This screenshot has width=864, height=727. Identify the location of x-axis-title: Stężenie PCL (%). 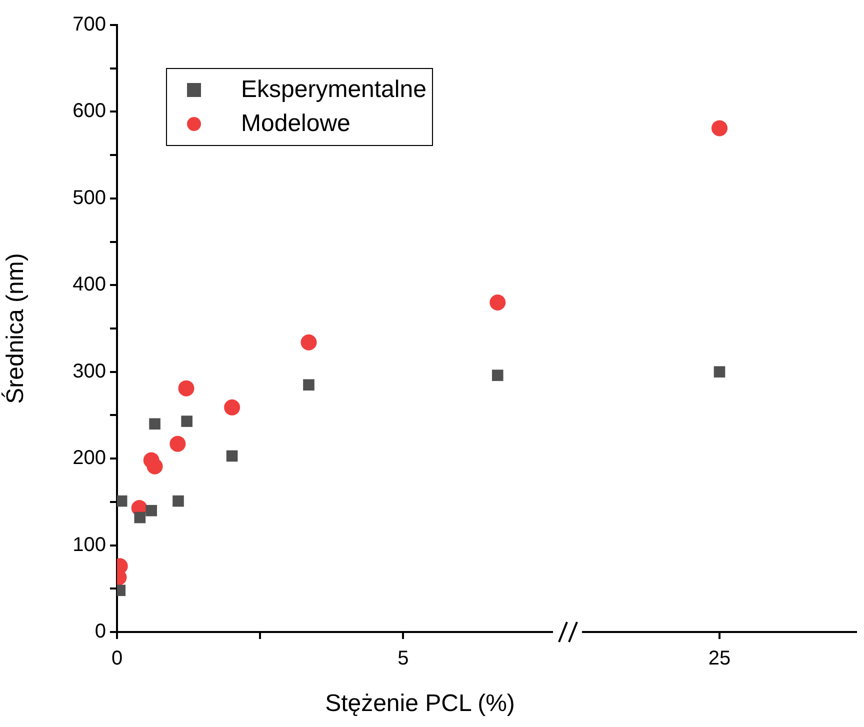
(420, 704).